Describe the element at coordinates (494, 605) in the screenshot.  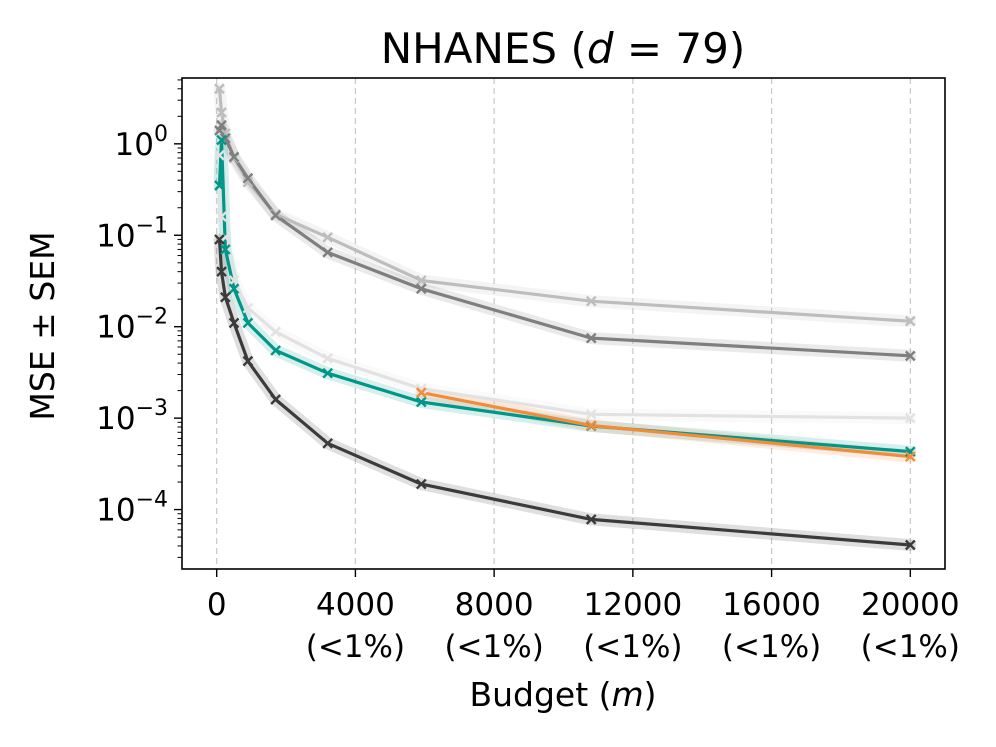
I see `x-tick-label: 8000` at that location.